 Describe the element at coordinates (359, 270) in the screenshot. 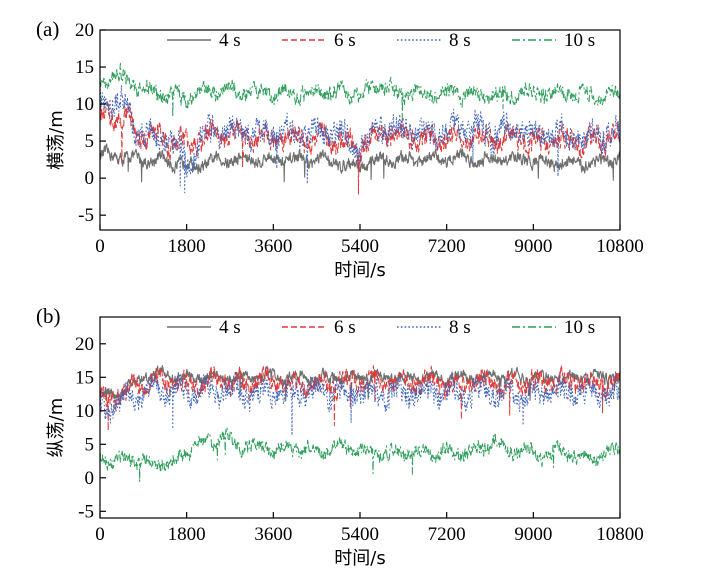

I see `x-axis-label-a: 时间/s` at that location.